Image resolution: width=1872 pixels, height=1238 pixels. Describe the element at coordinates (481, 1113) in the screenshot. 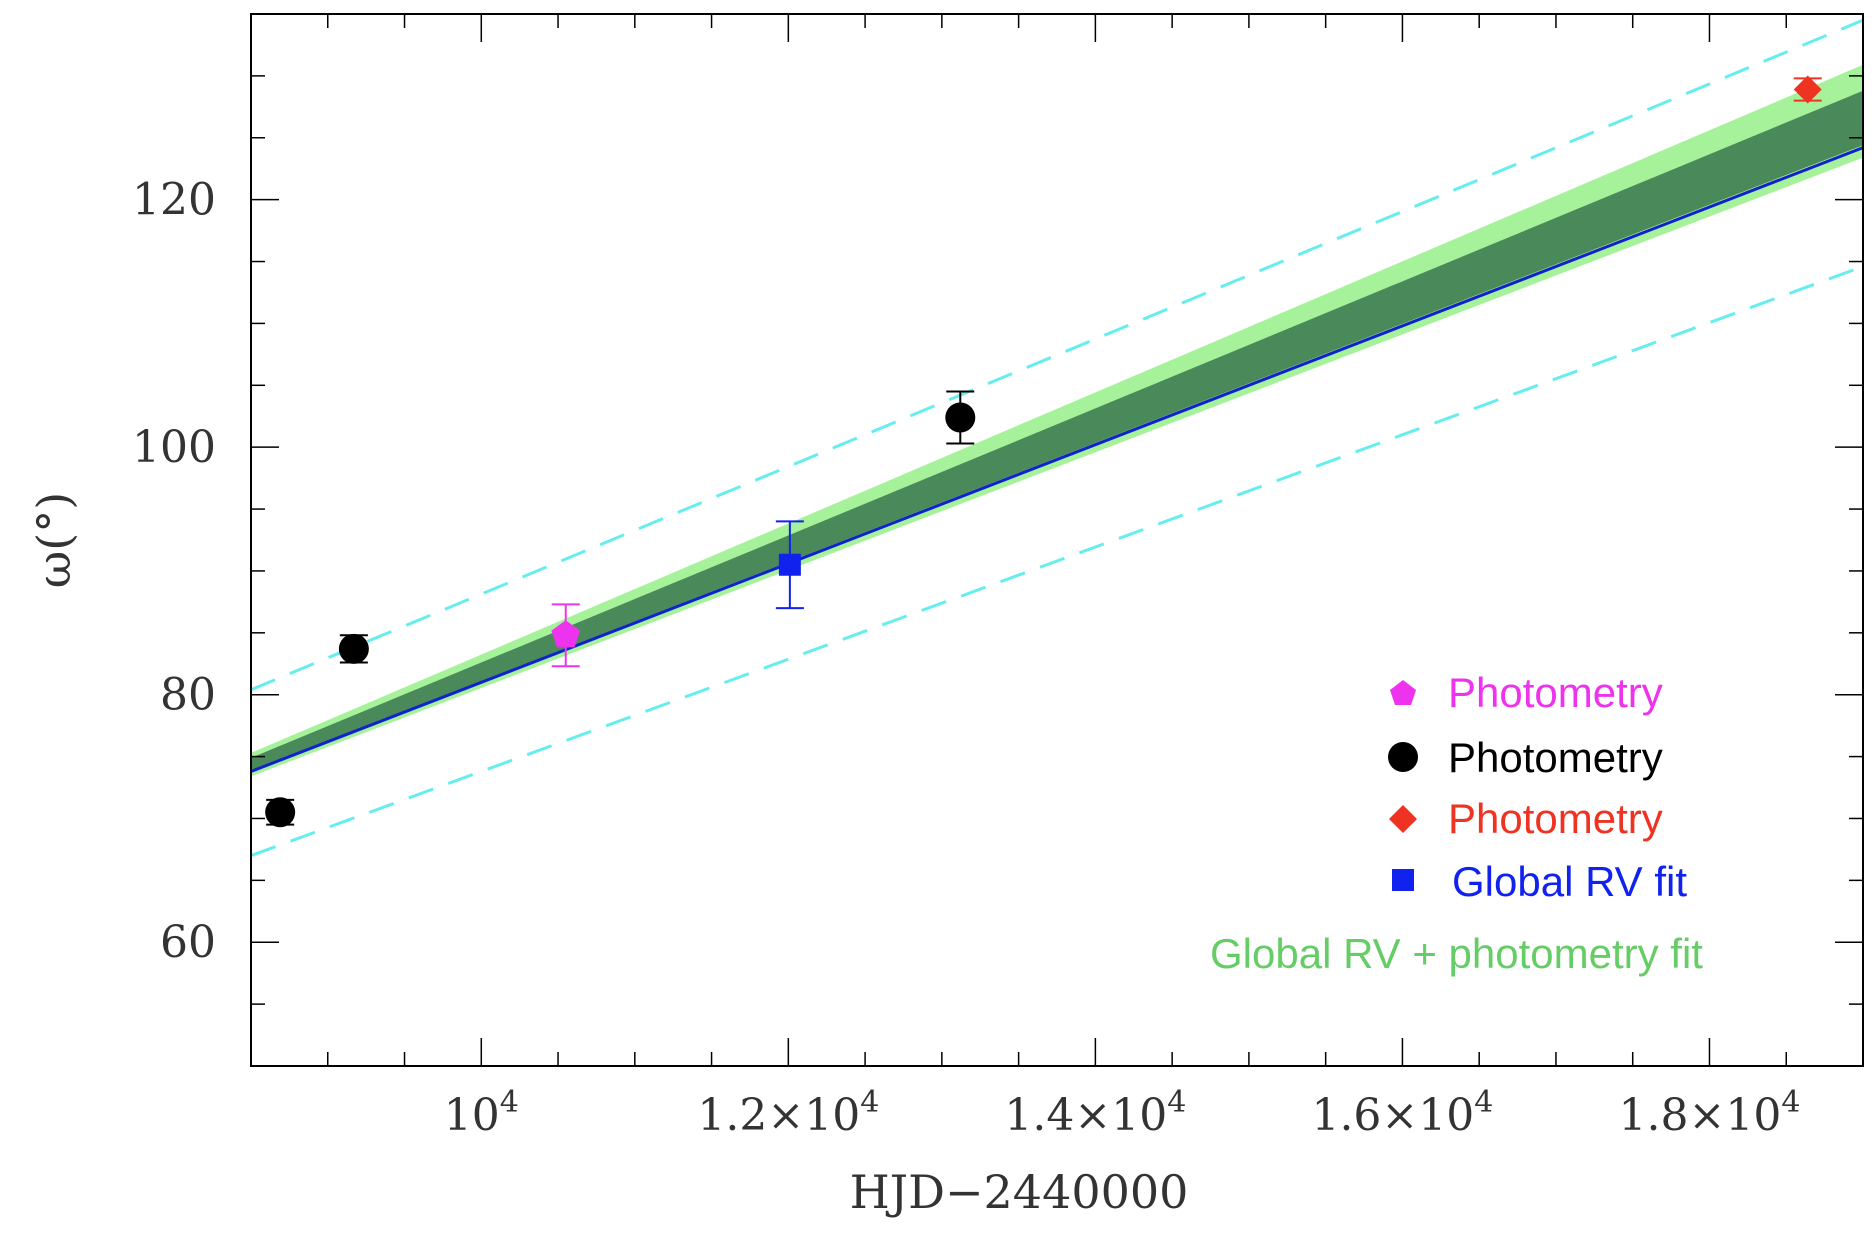

I see `x-tick-label: 104` at that location.